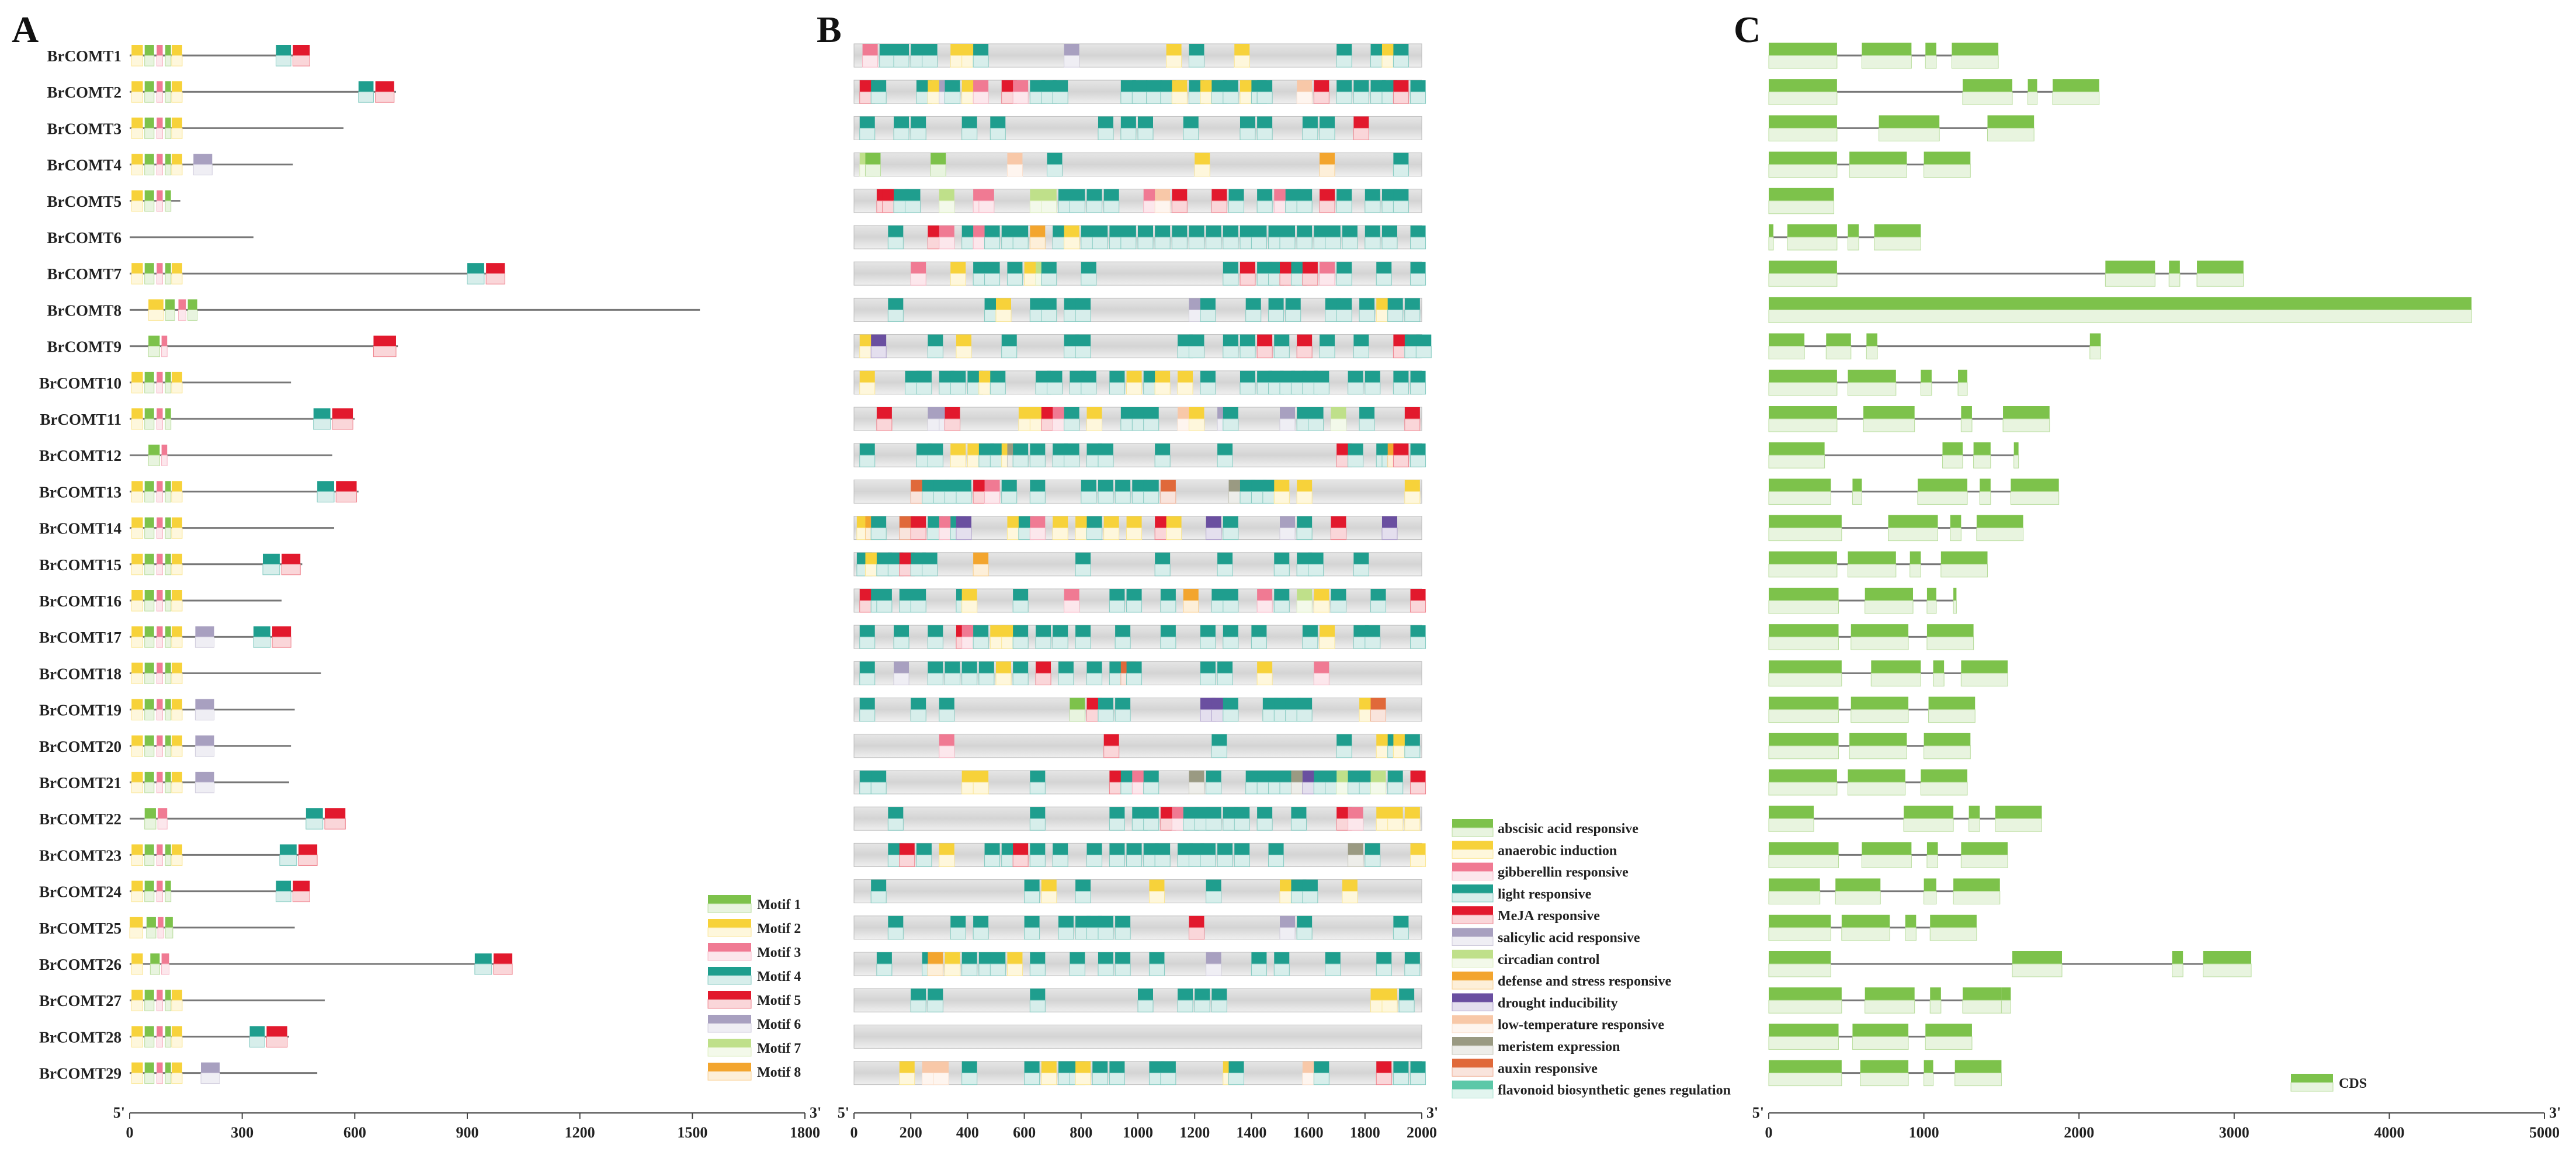  I want to click on cds-legend: CDS, so click(2328, 1083).